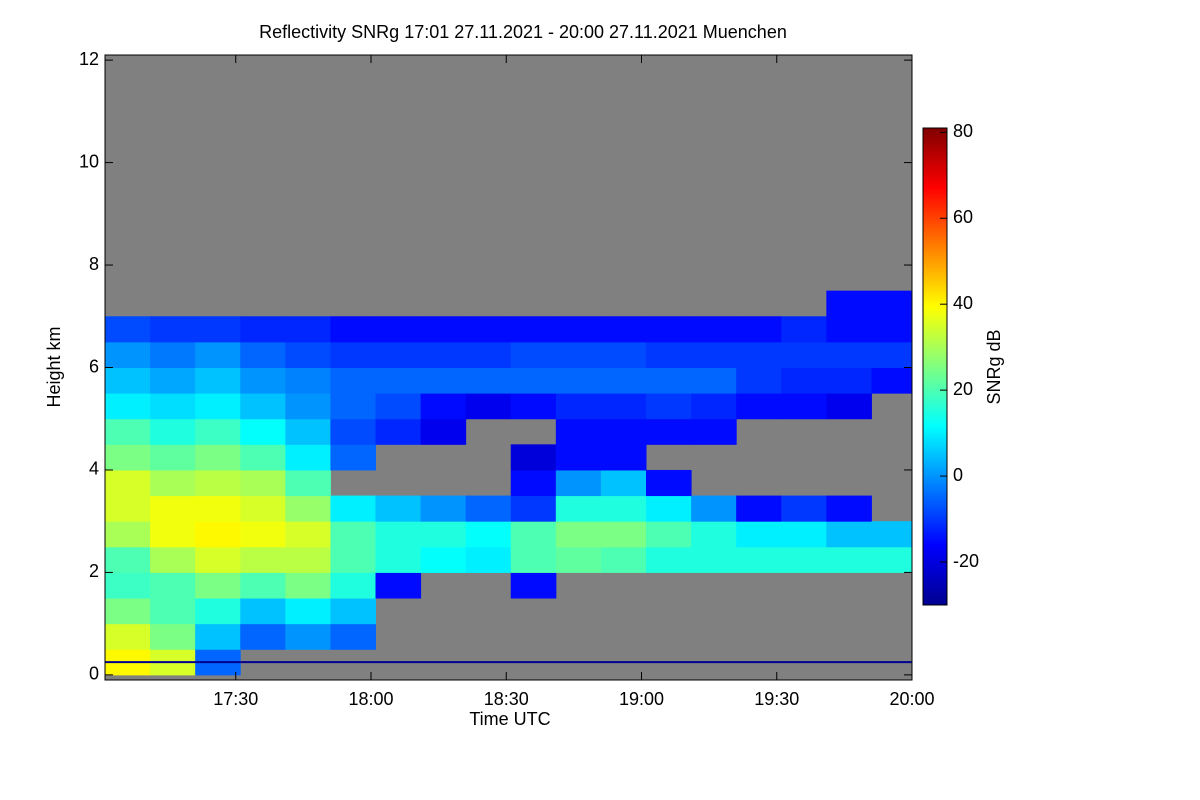 Image resolution: width=1200 pixels, height=800 pixels. I want to click on colorbar-tick-label: 20, so click(963, 389).